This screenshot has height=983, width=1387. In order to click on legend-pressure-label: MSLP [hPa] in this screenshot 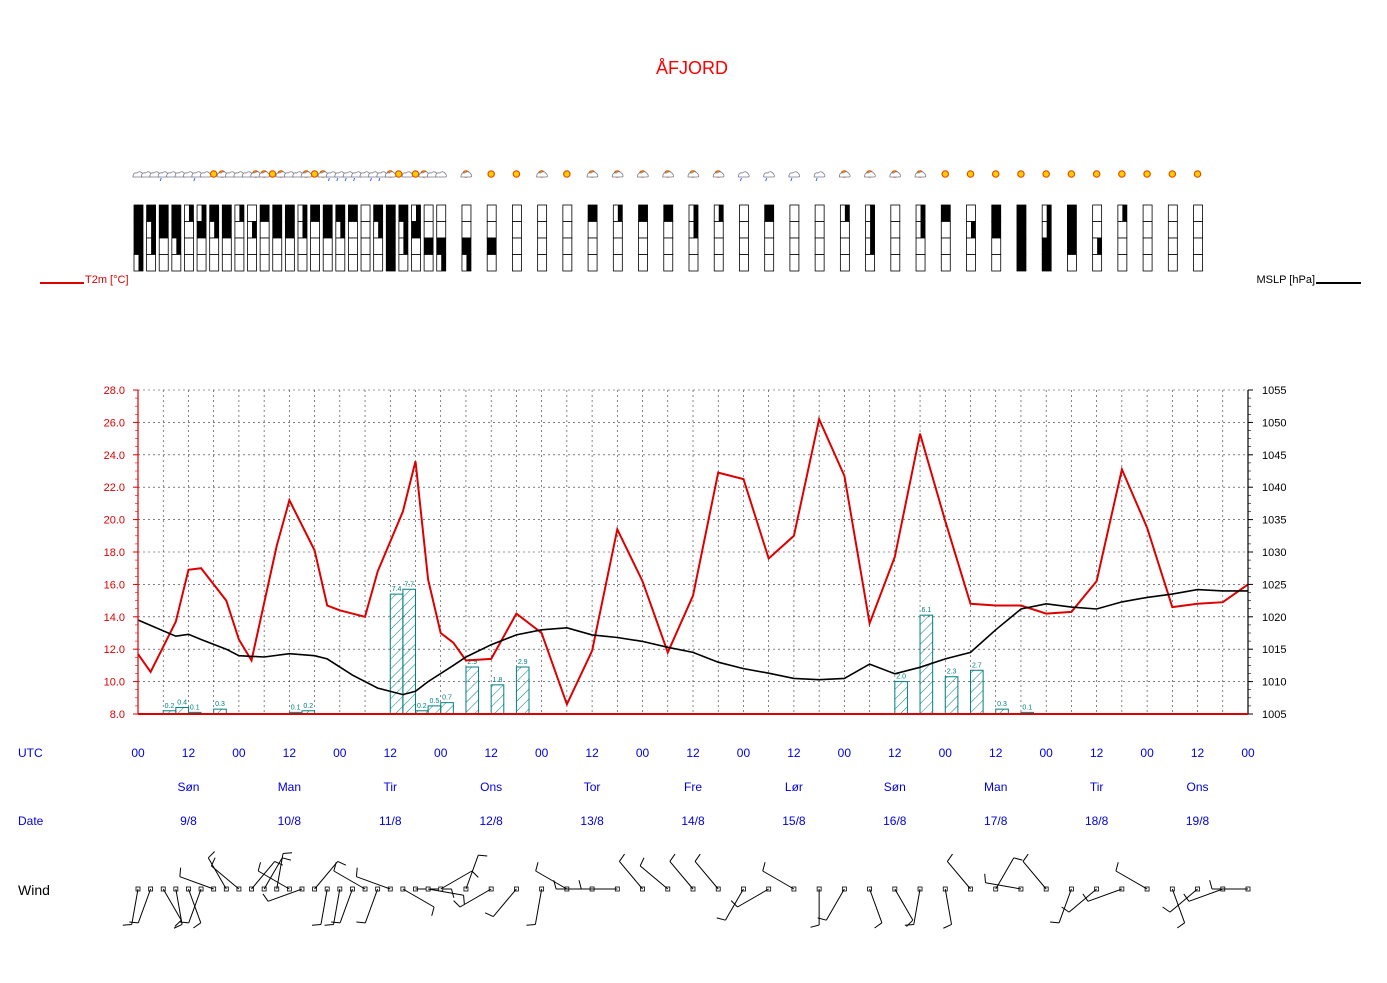, I will do `click(1286, 280)`.